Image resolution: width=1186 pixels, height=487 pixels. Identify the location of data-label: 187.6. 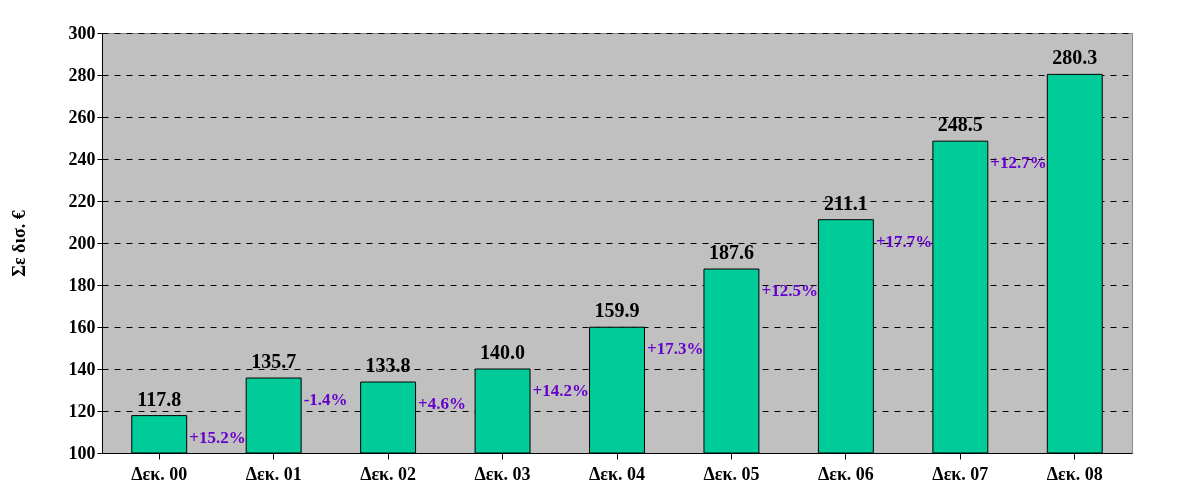
(731, 252).